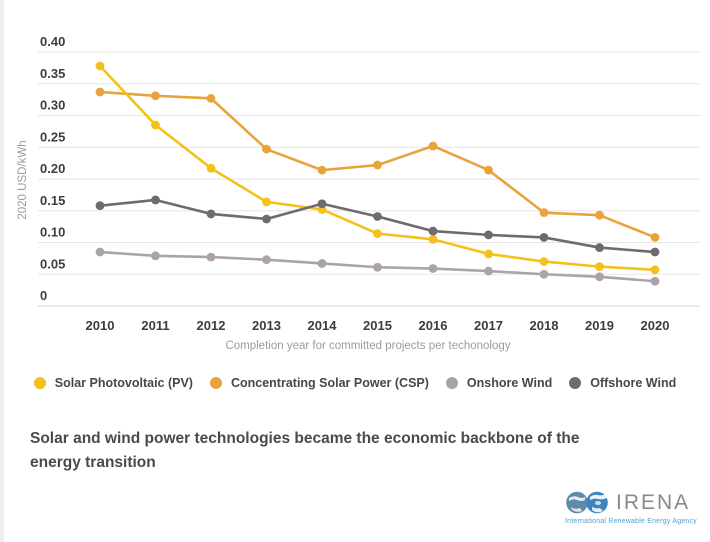  Describe the element at coordinates (587, 502) in the screenshot. I see `irena-globes-icon` at that location.